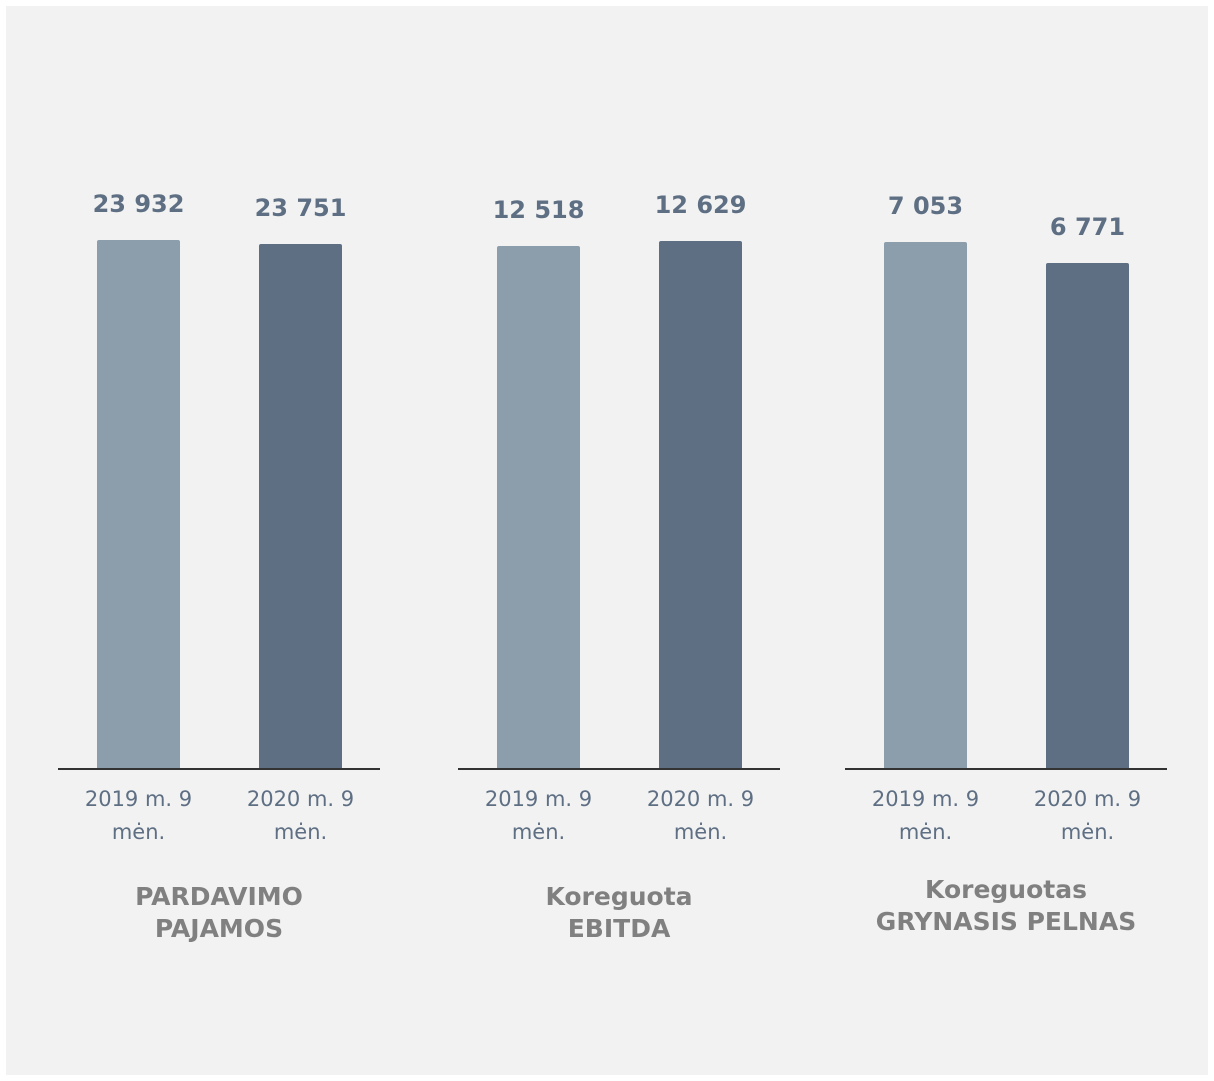  Describe the element at coordinates (1006, 905) in the screenshot. I see `chart-title: Koreguotas GRYNASIS PELNAS` at that location.